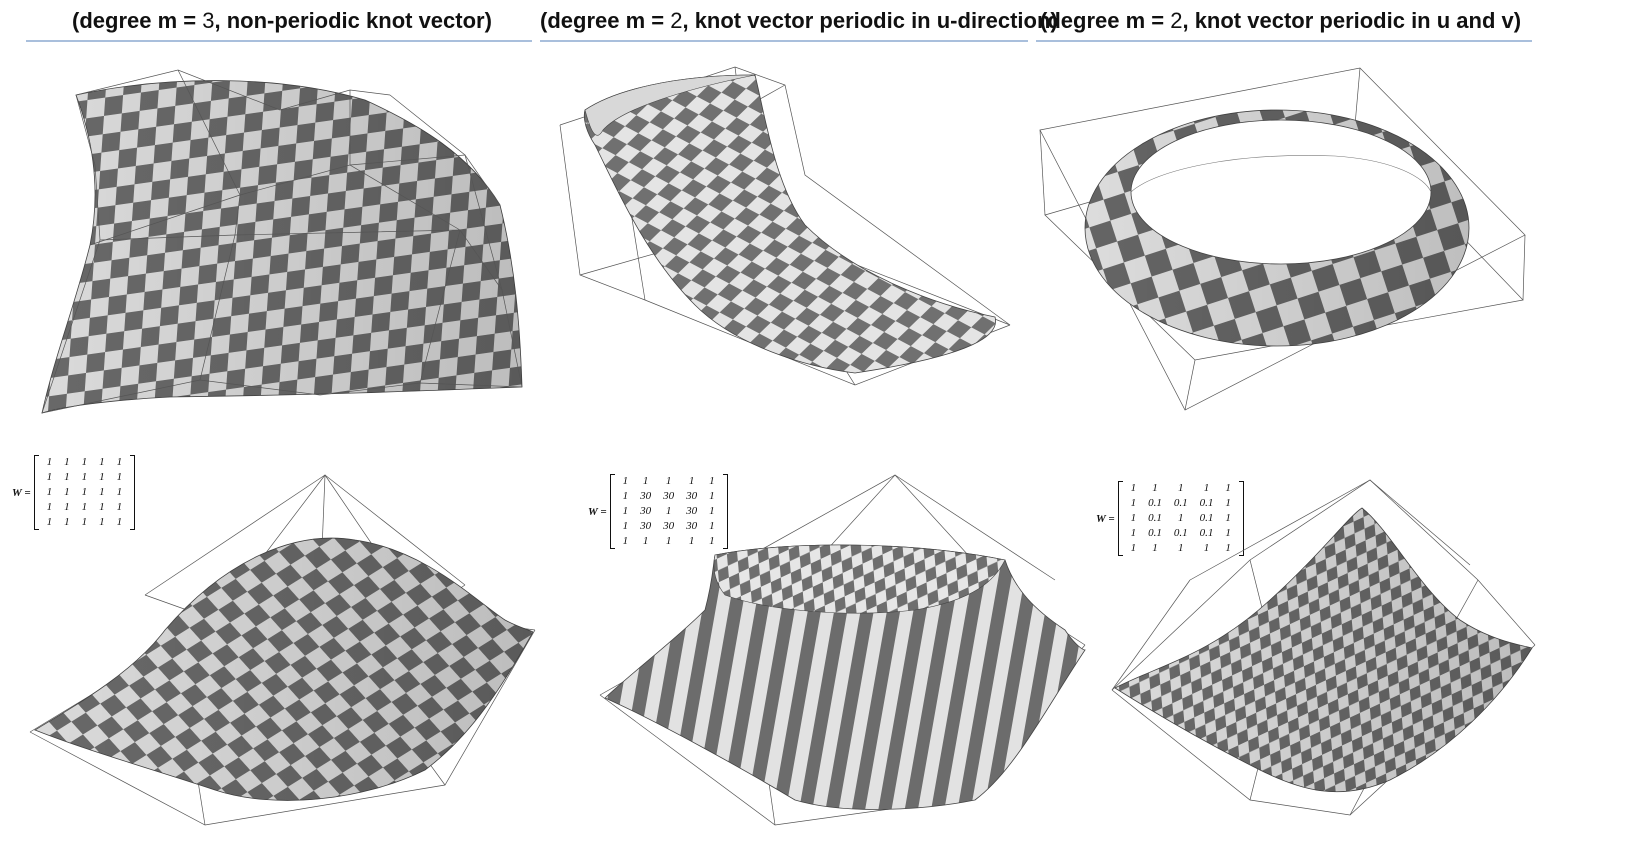 This screenshot has width=1642, height=854. Describe the element at coordinates (1320, 660) in the screenshot. I see `surface-weight-01-bottom` at that location.